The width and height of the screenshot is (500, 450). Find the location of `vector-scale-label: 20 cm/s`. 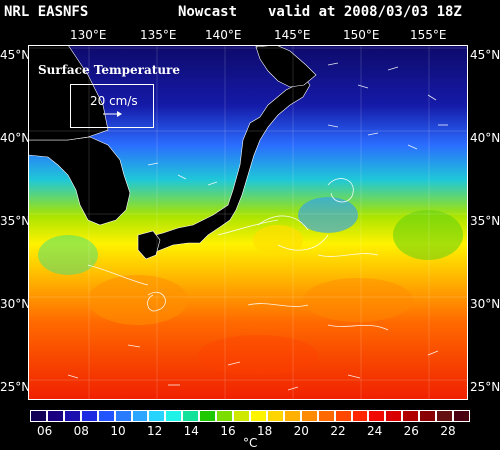

vector-scale-label: 20 cm/s is located at coordinates (114, 101).